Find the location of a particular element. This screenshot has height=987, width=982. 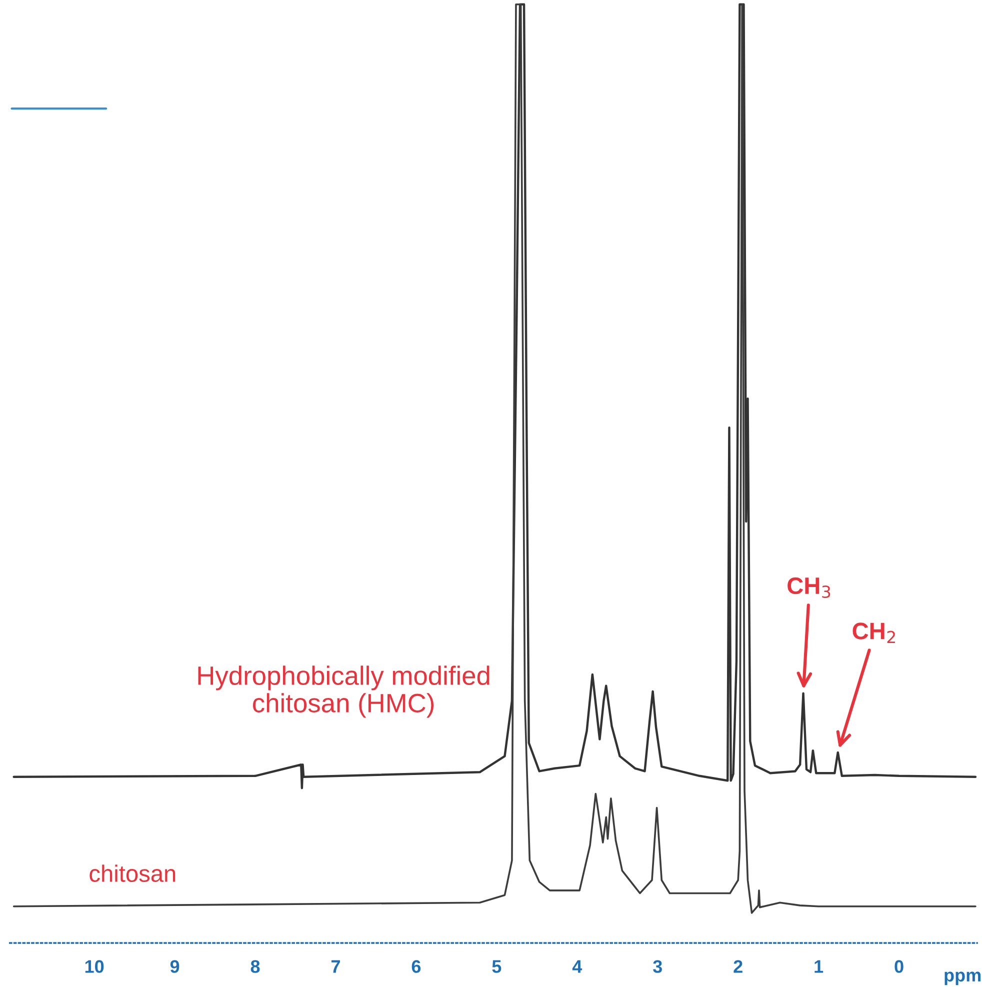

x-tick-label: 9 is located at coordinates (175, 966).